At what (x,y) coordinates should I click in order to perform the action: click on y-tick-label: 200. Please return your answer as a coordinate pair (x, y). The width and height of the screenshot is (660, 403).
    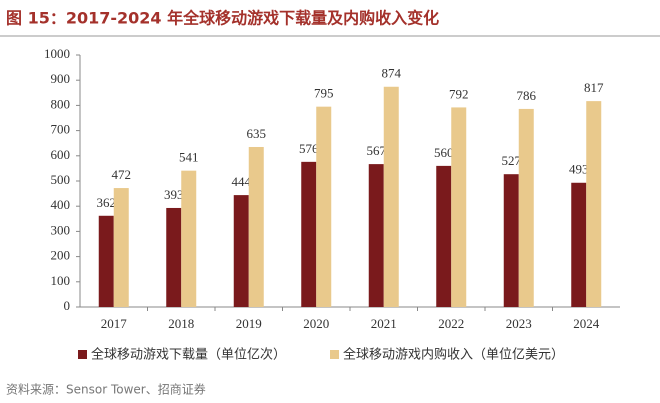
    Looking at the image, I should click on (61, 255).